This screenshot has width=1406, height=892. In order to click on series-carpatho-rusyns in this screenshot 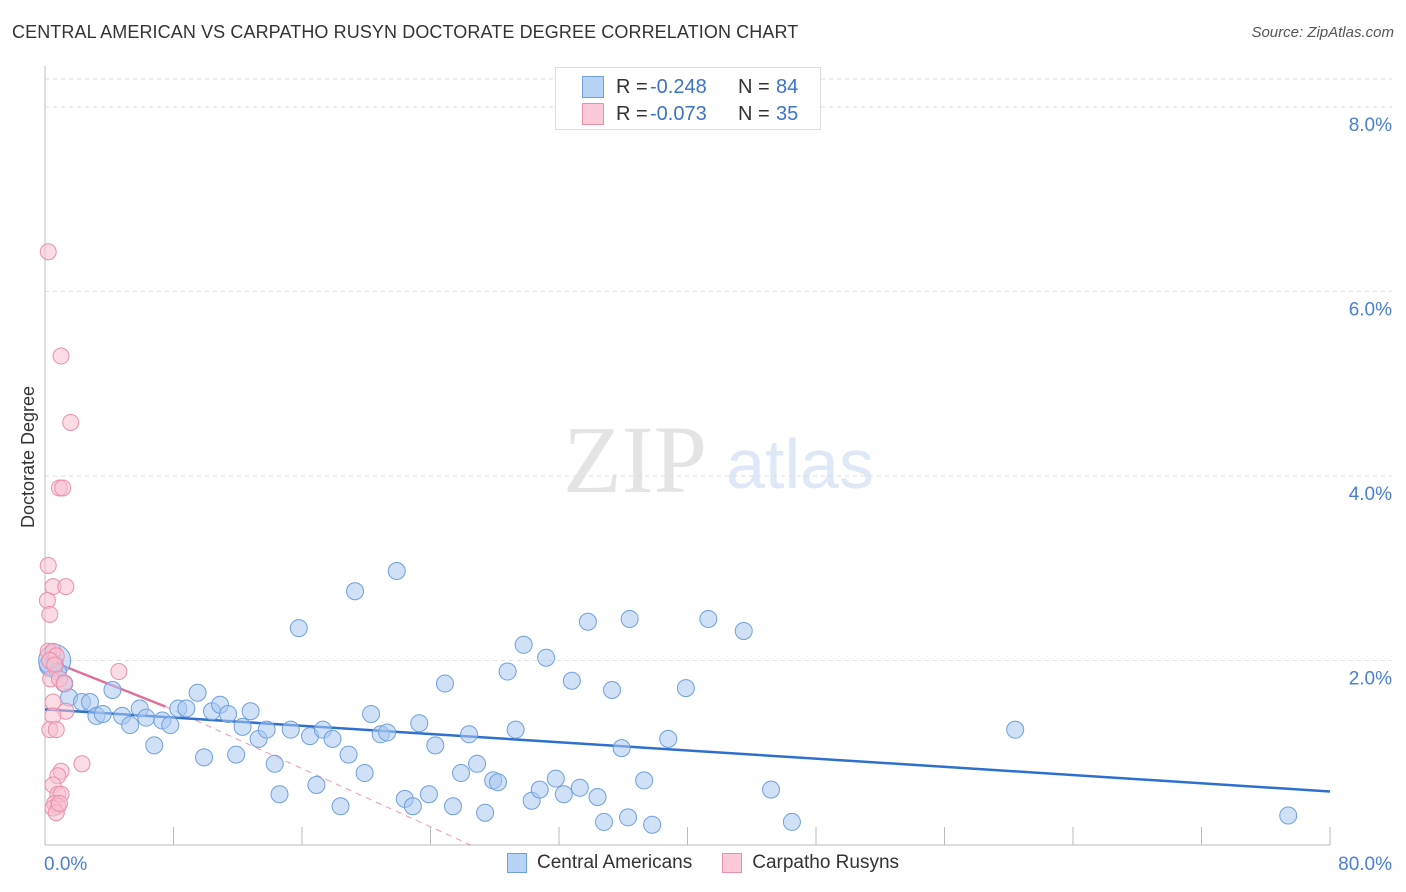, I will do `click(83, 532)`.